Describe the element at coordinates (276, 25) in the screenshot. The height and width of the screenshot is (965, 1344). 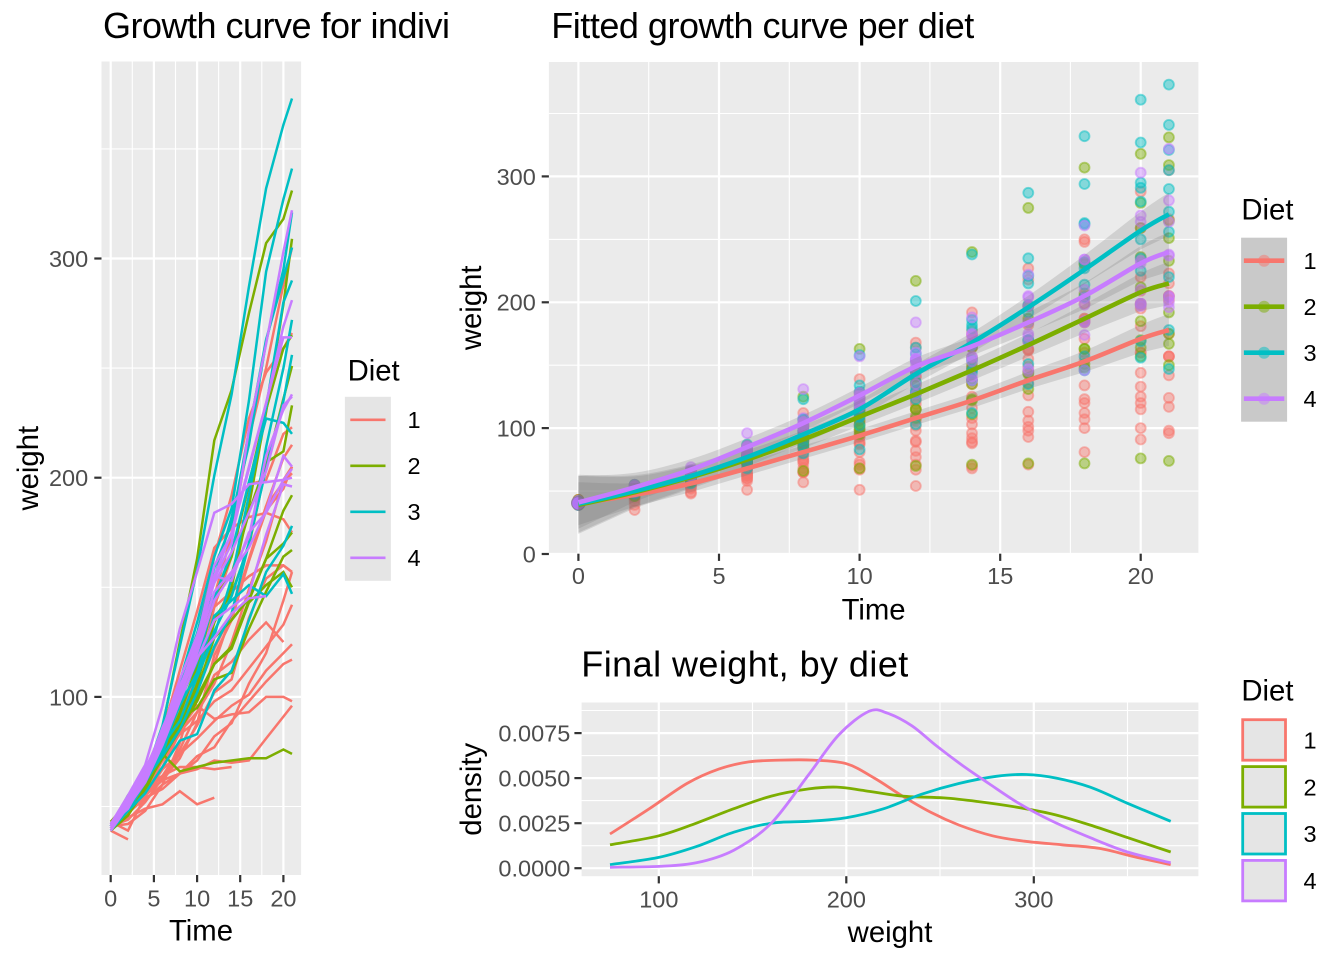
I see `svg-text: Growth curve for indivi` at that location.